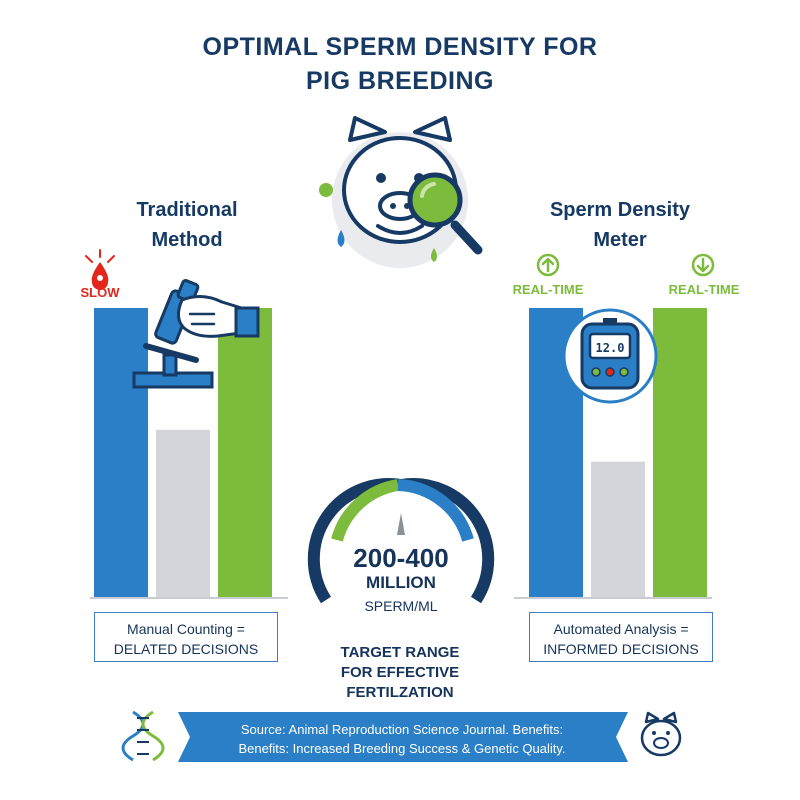  What do you see at coordinates (610, 356) in the screenshot?
I see `density-meter-icon: 12.0` at bounding box center [610, 356].